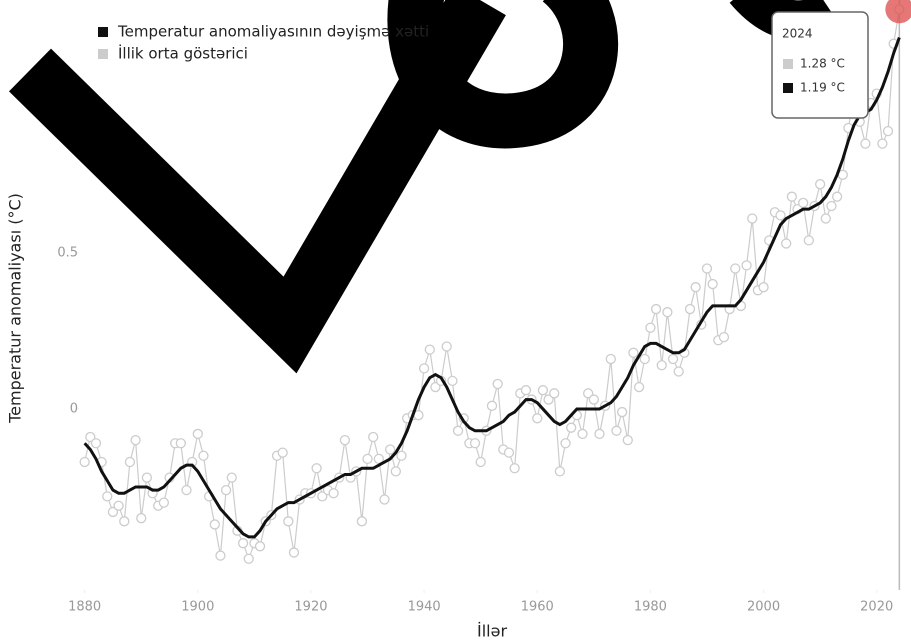 The width and height of the screenshot is (911, 644). Describe the element at coordinates (788, 64) in the screenshot. I see `tooltip-swatch` at that location.